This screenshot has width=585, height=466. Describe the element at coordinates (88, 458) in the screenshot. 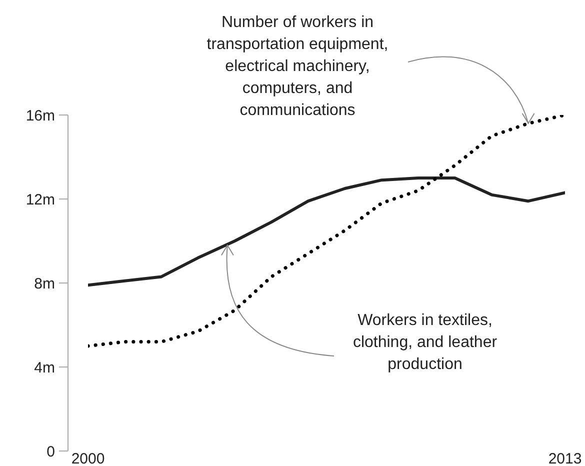

I see `x-tick-label: 2000` at that location.